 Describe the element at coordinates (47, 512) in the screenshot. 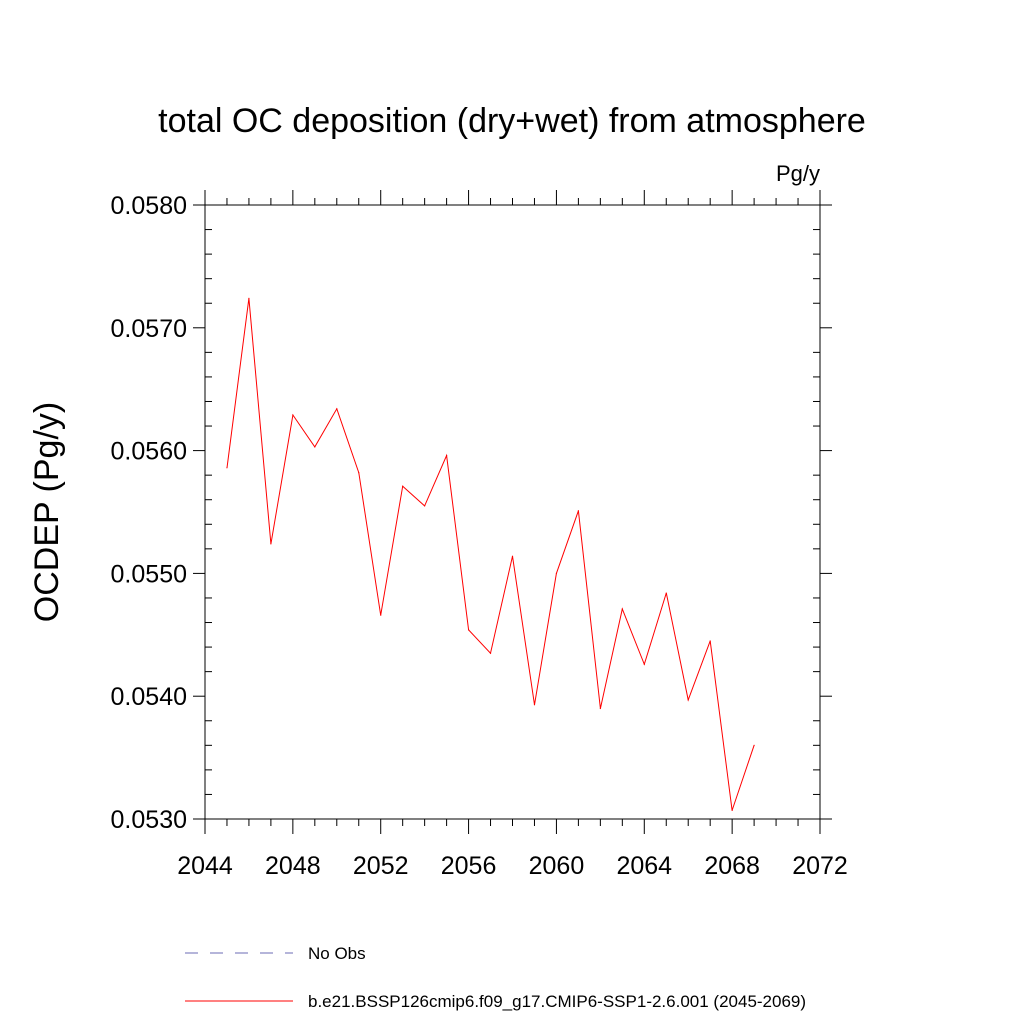

I see `y-axis-label: OCDEP (Pg/y)` at that location.